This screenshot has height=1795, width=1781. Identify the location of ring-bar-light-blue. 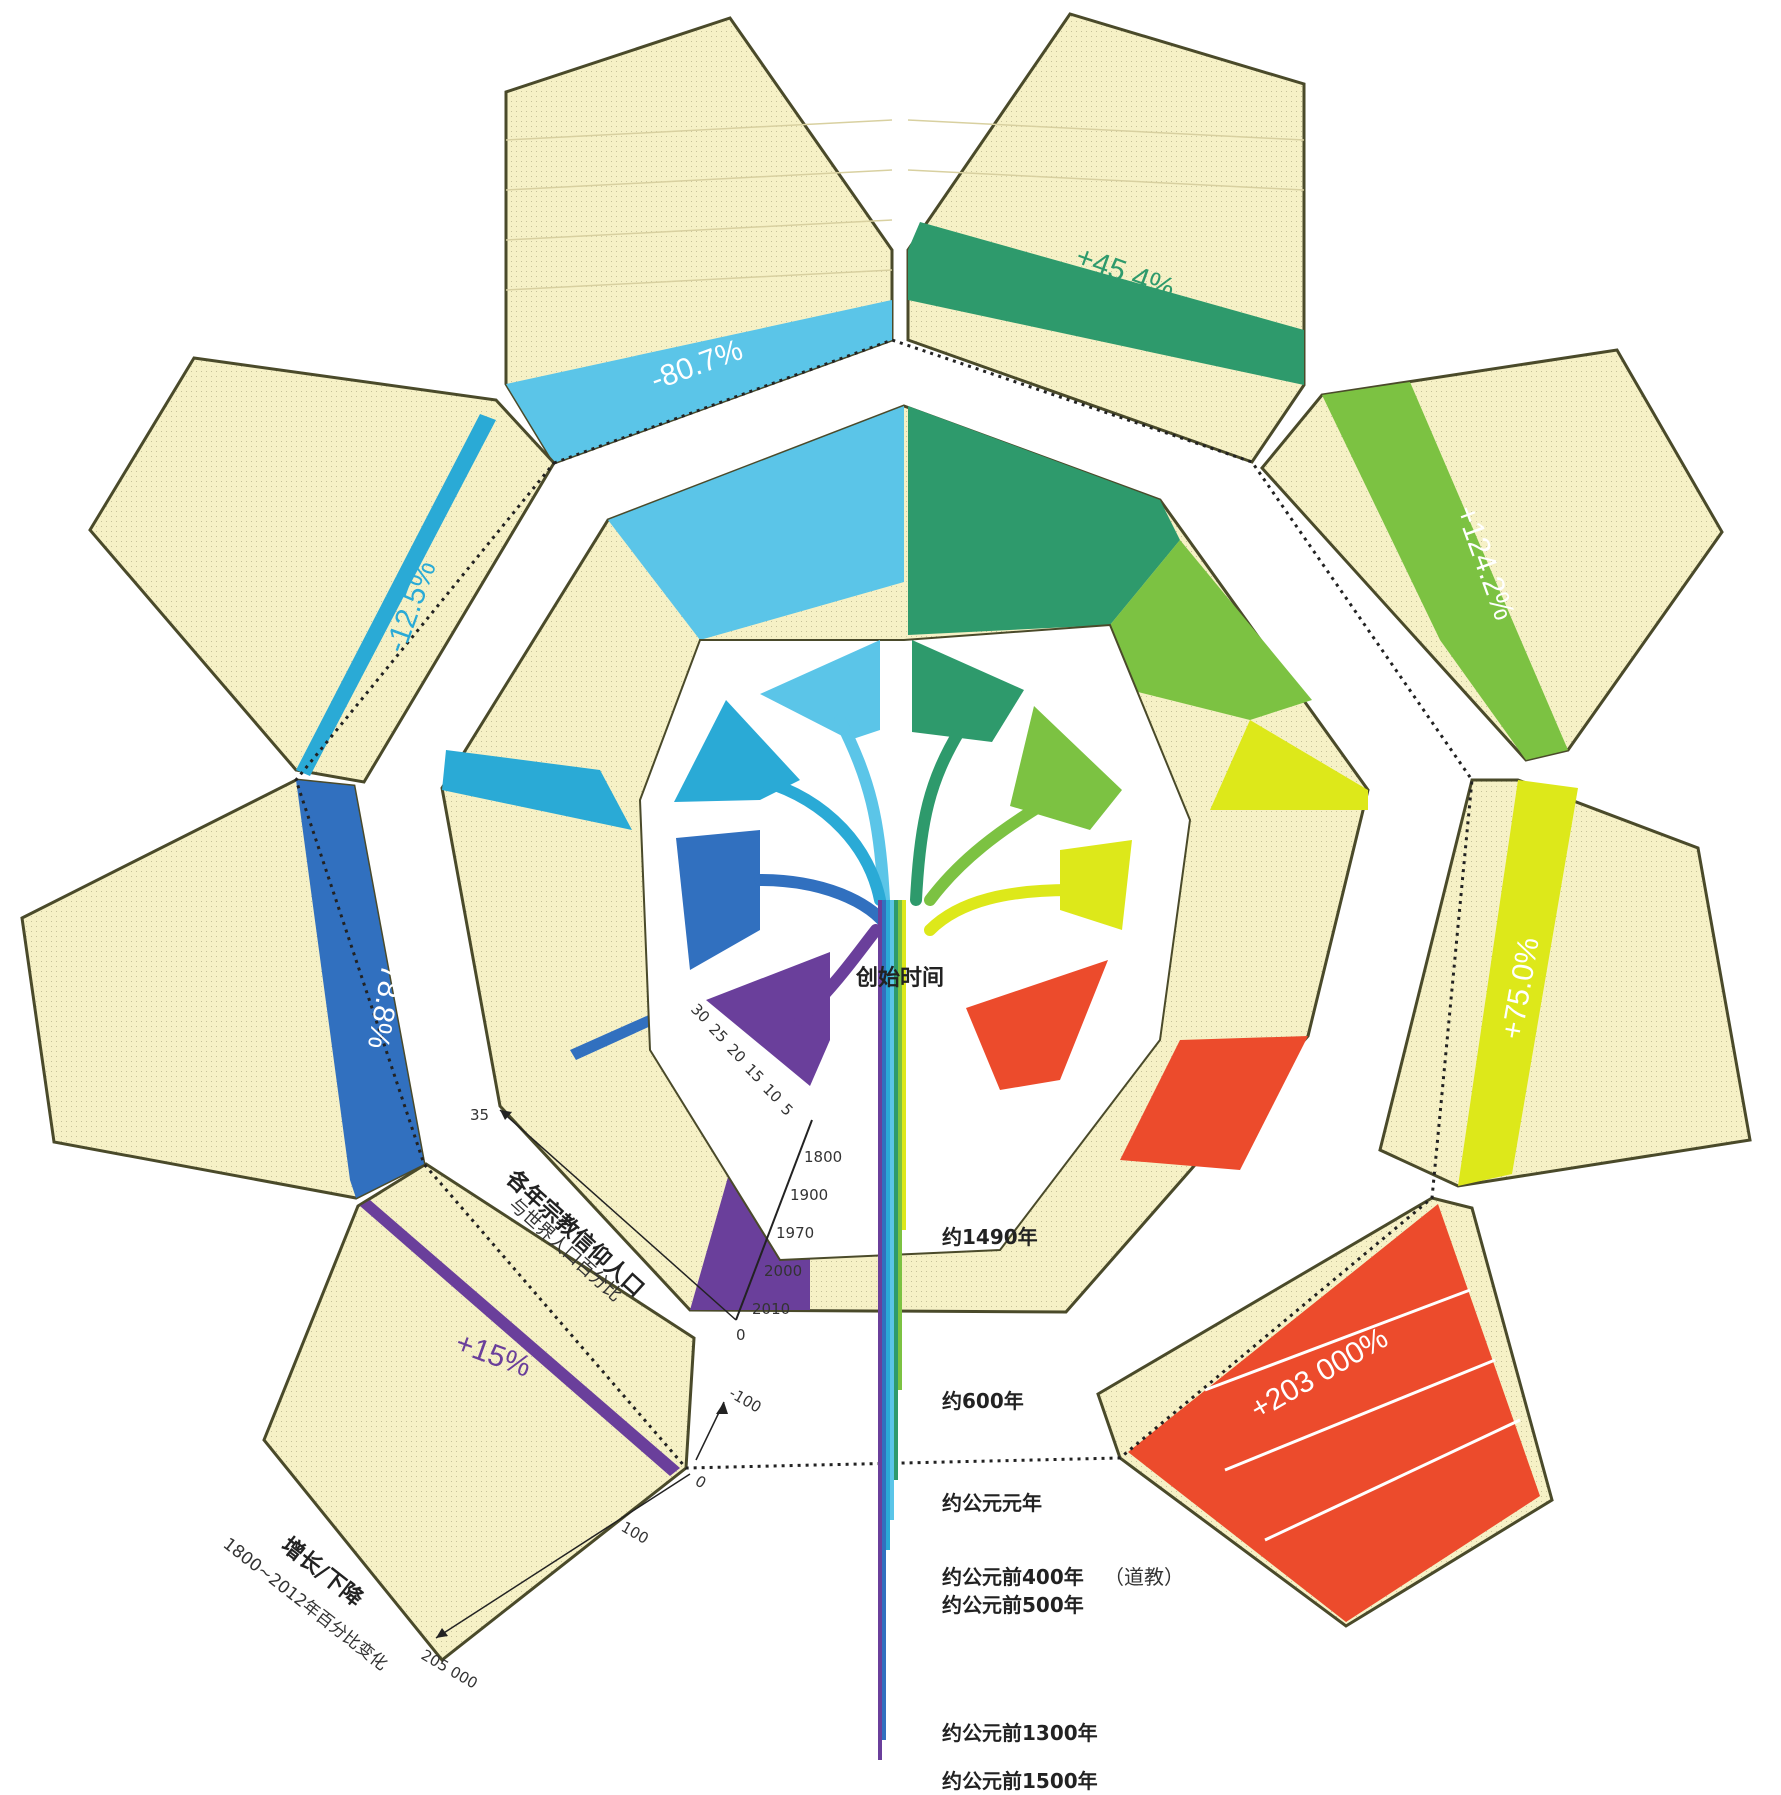
(756, 523).